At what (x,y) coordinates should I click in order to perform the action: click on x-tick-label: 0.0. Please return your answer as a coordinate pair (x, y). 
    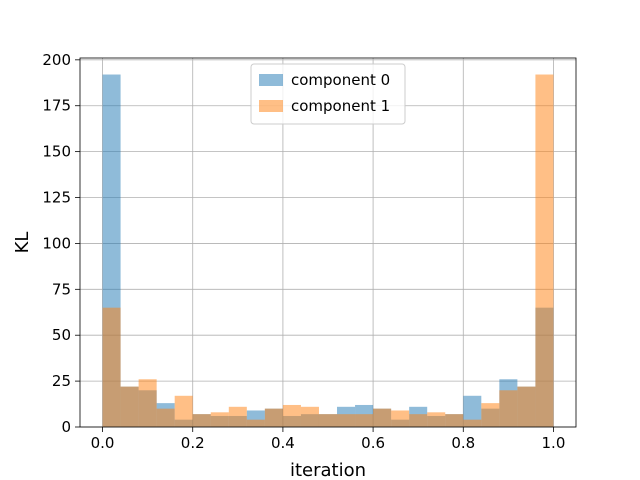
    Looking at the image, I should click on (103, 443).